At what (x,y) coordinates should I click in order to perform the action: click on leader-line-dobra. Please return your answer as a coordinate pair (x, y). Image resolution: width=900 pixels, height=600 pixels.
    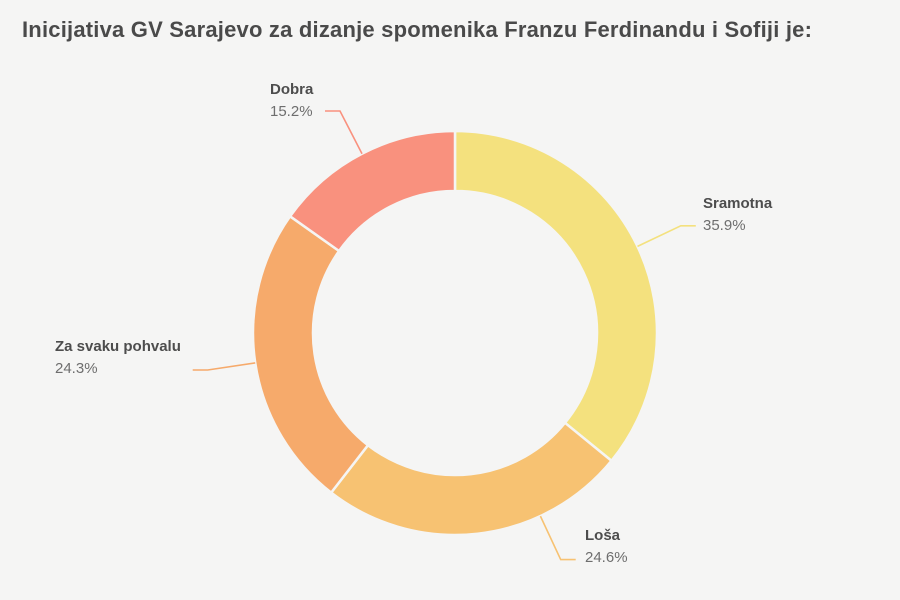
    Looking at the image, I should click on (344, 132).